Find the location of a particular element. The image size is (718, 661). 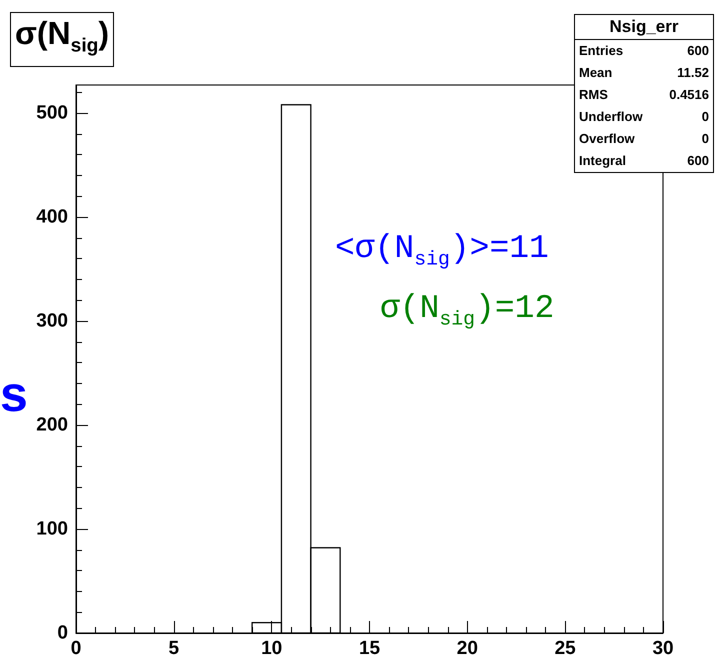

annotation: RMS is located at coordinates (593, 95).